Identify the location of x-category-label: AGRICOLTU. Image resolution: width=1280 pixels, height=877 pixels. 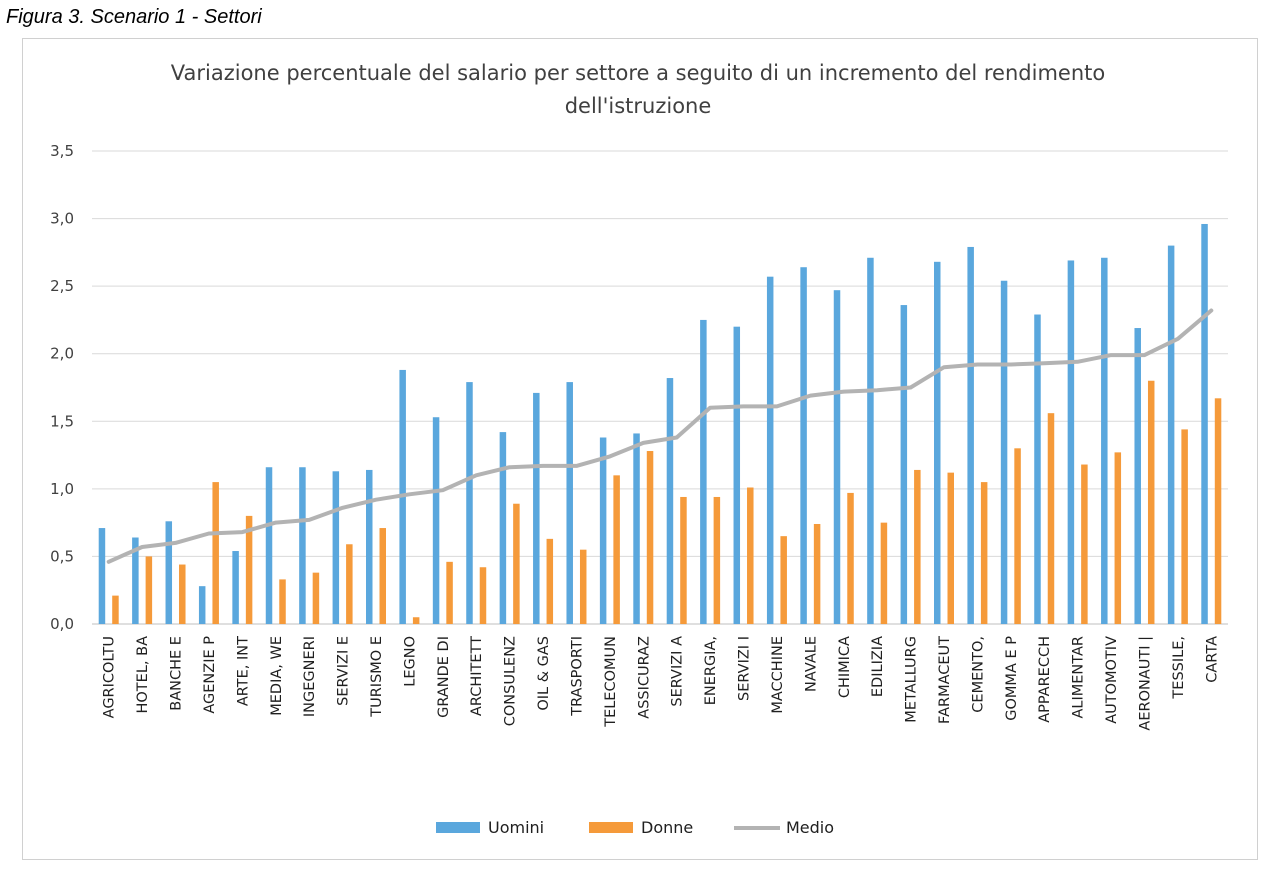
(110, 677).